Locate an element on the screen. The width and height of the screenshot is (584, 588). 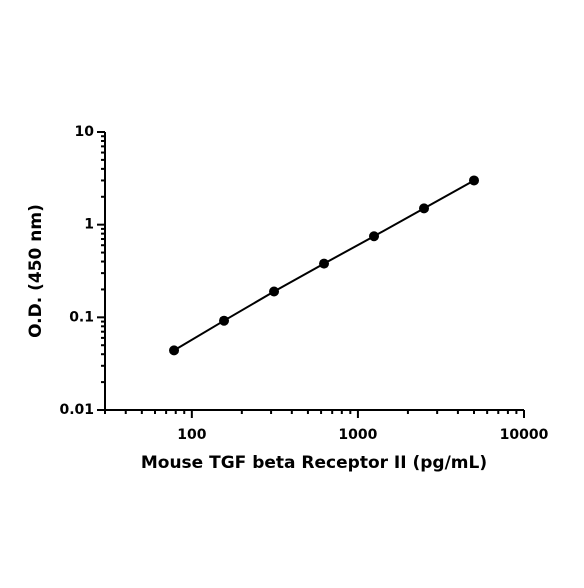
x-tick-label: 1000 is located at coordinates (357, 435).